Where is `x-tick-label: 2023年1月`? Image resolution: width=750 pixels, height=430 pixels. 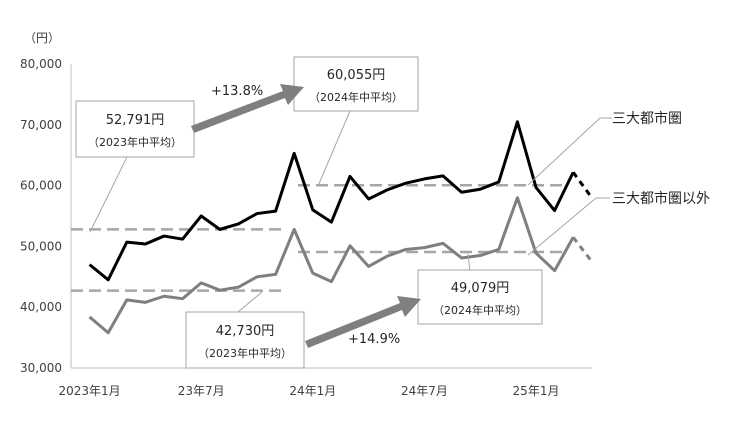
x-tick-label: 2023年1月 is located at coordinates (90, 391).